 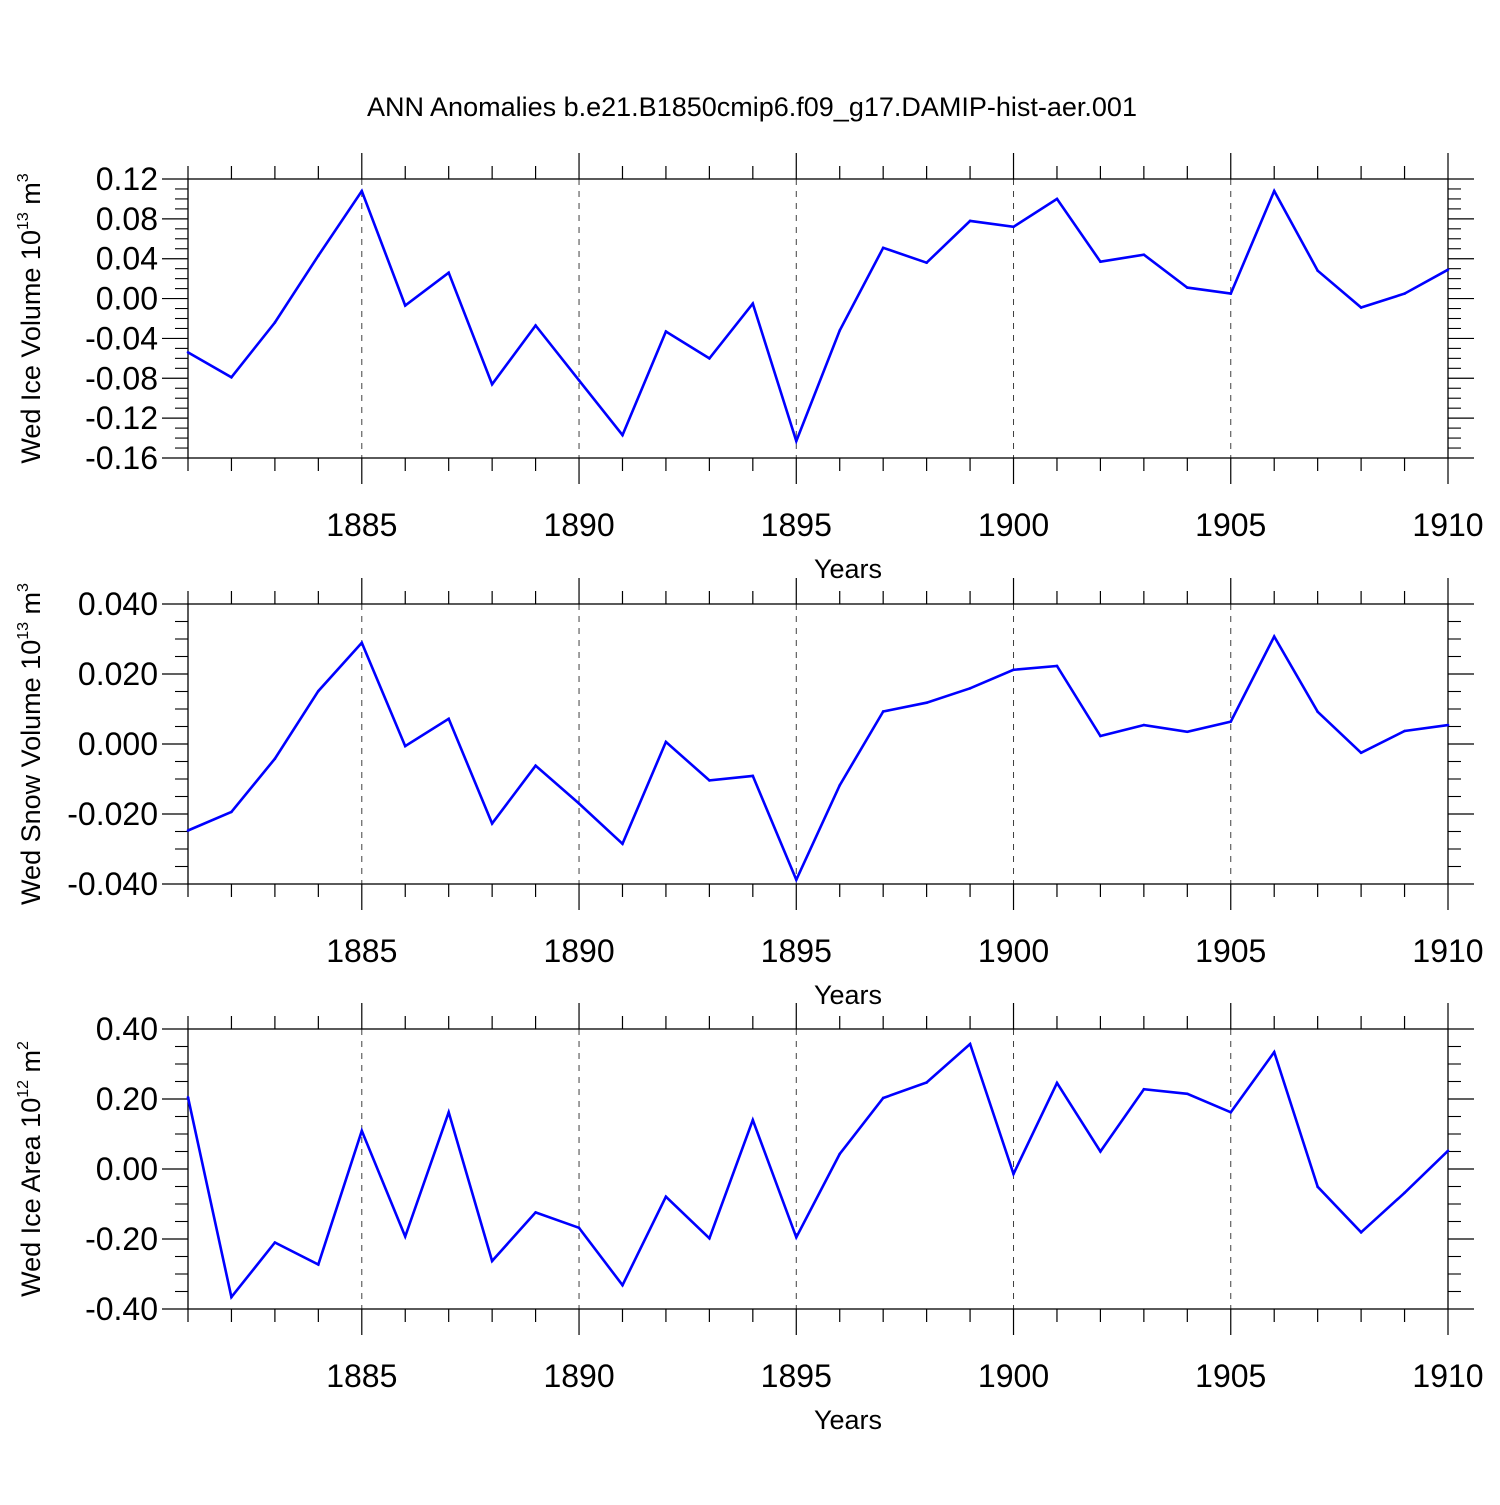 I want to click on y-tick-label: 0.40, so click(x=127, y=1029).